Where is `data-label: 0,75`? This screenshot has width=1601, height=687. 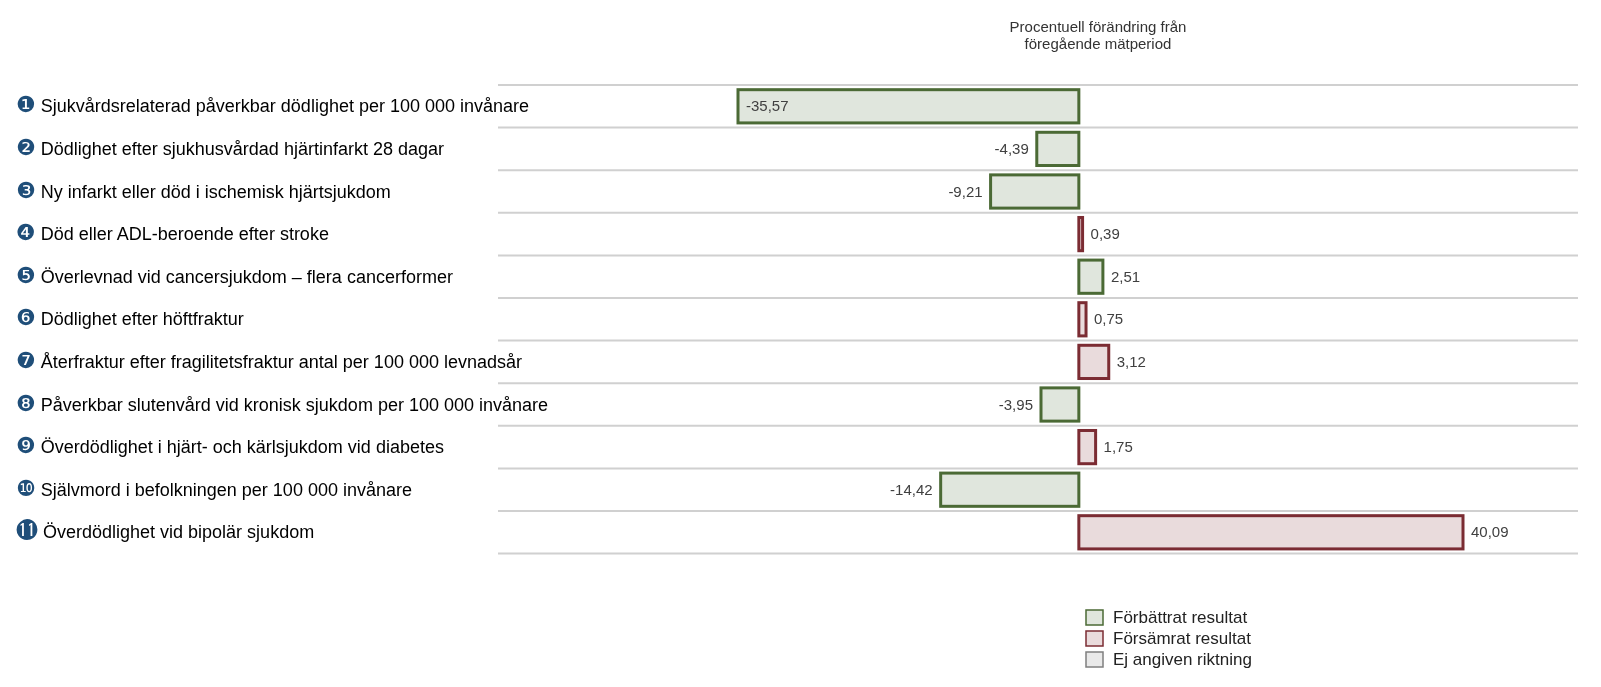
data-label: 0,75 is located at coordinates (1109, 319).